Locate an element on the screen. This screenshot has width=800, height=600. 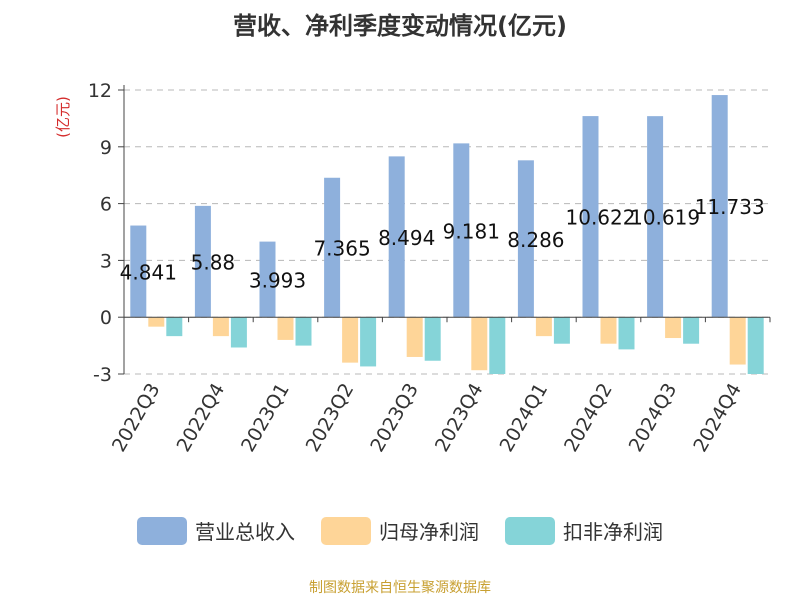
y-tick-label: 9 is located at coordinates (106, 148).